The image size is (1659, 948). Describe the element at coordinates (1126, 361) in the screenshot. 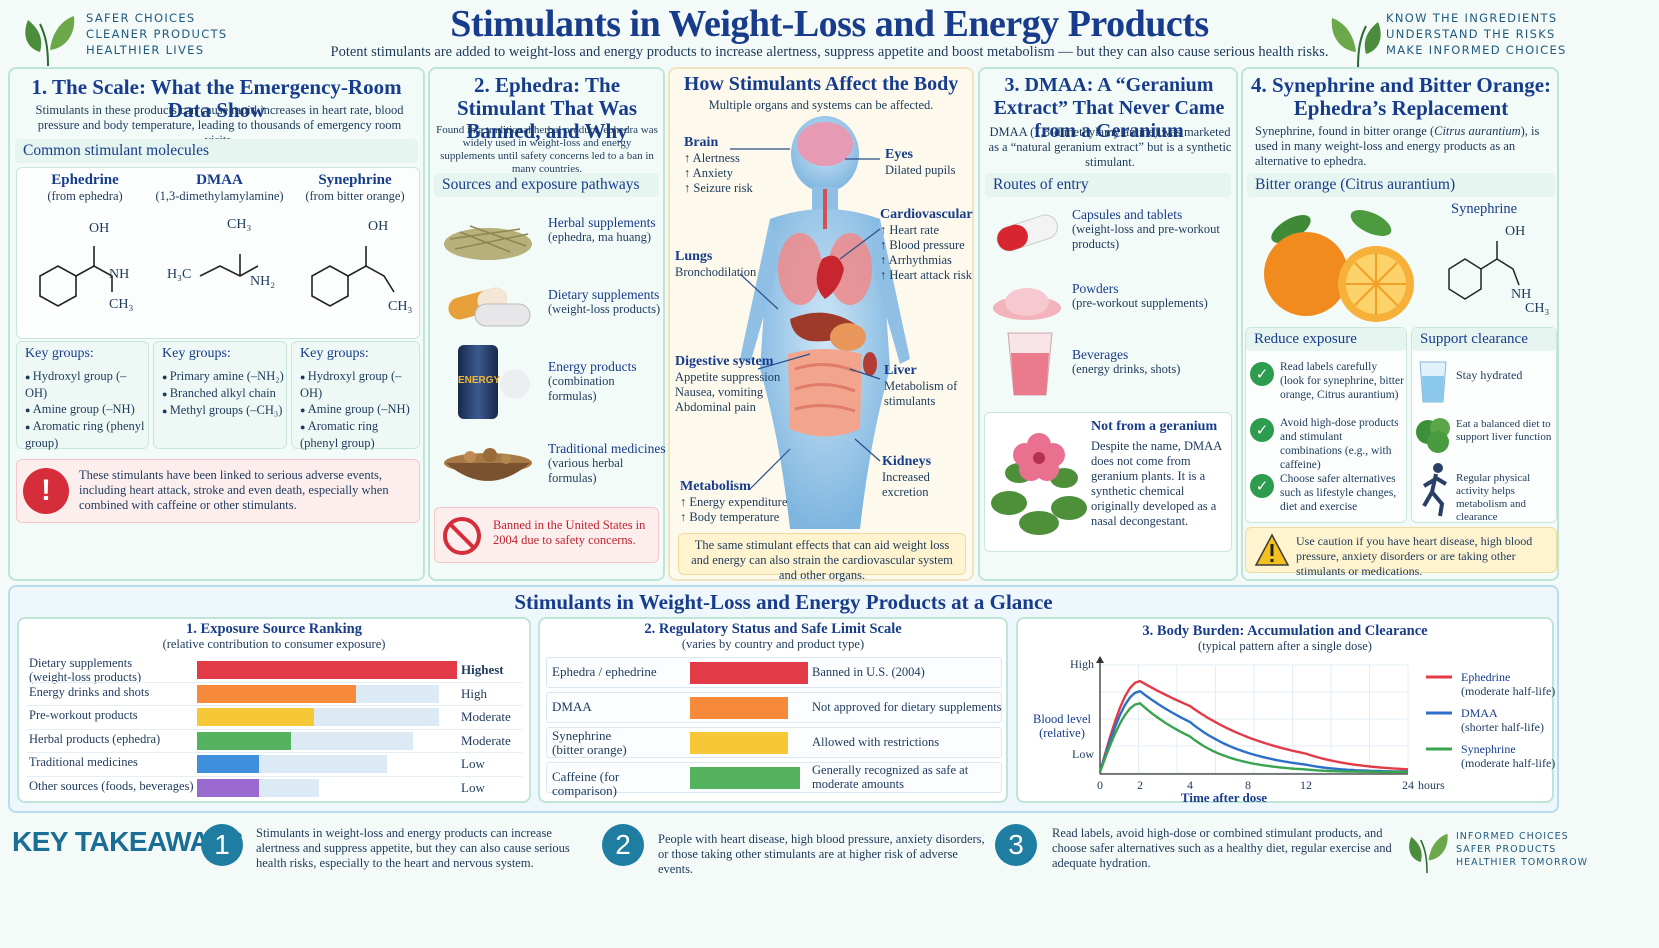

I see `route-beverages: Beverages (energy drinks, shots)` at that location.